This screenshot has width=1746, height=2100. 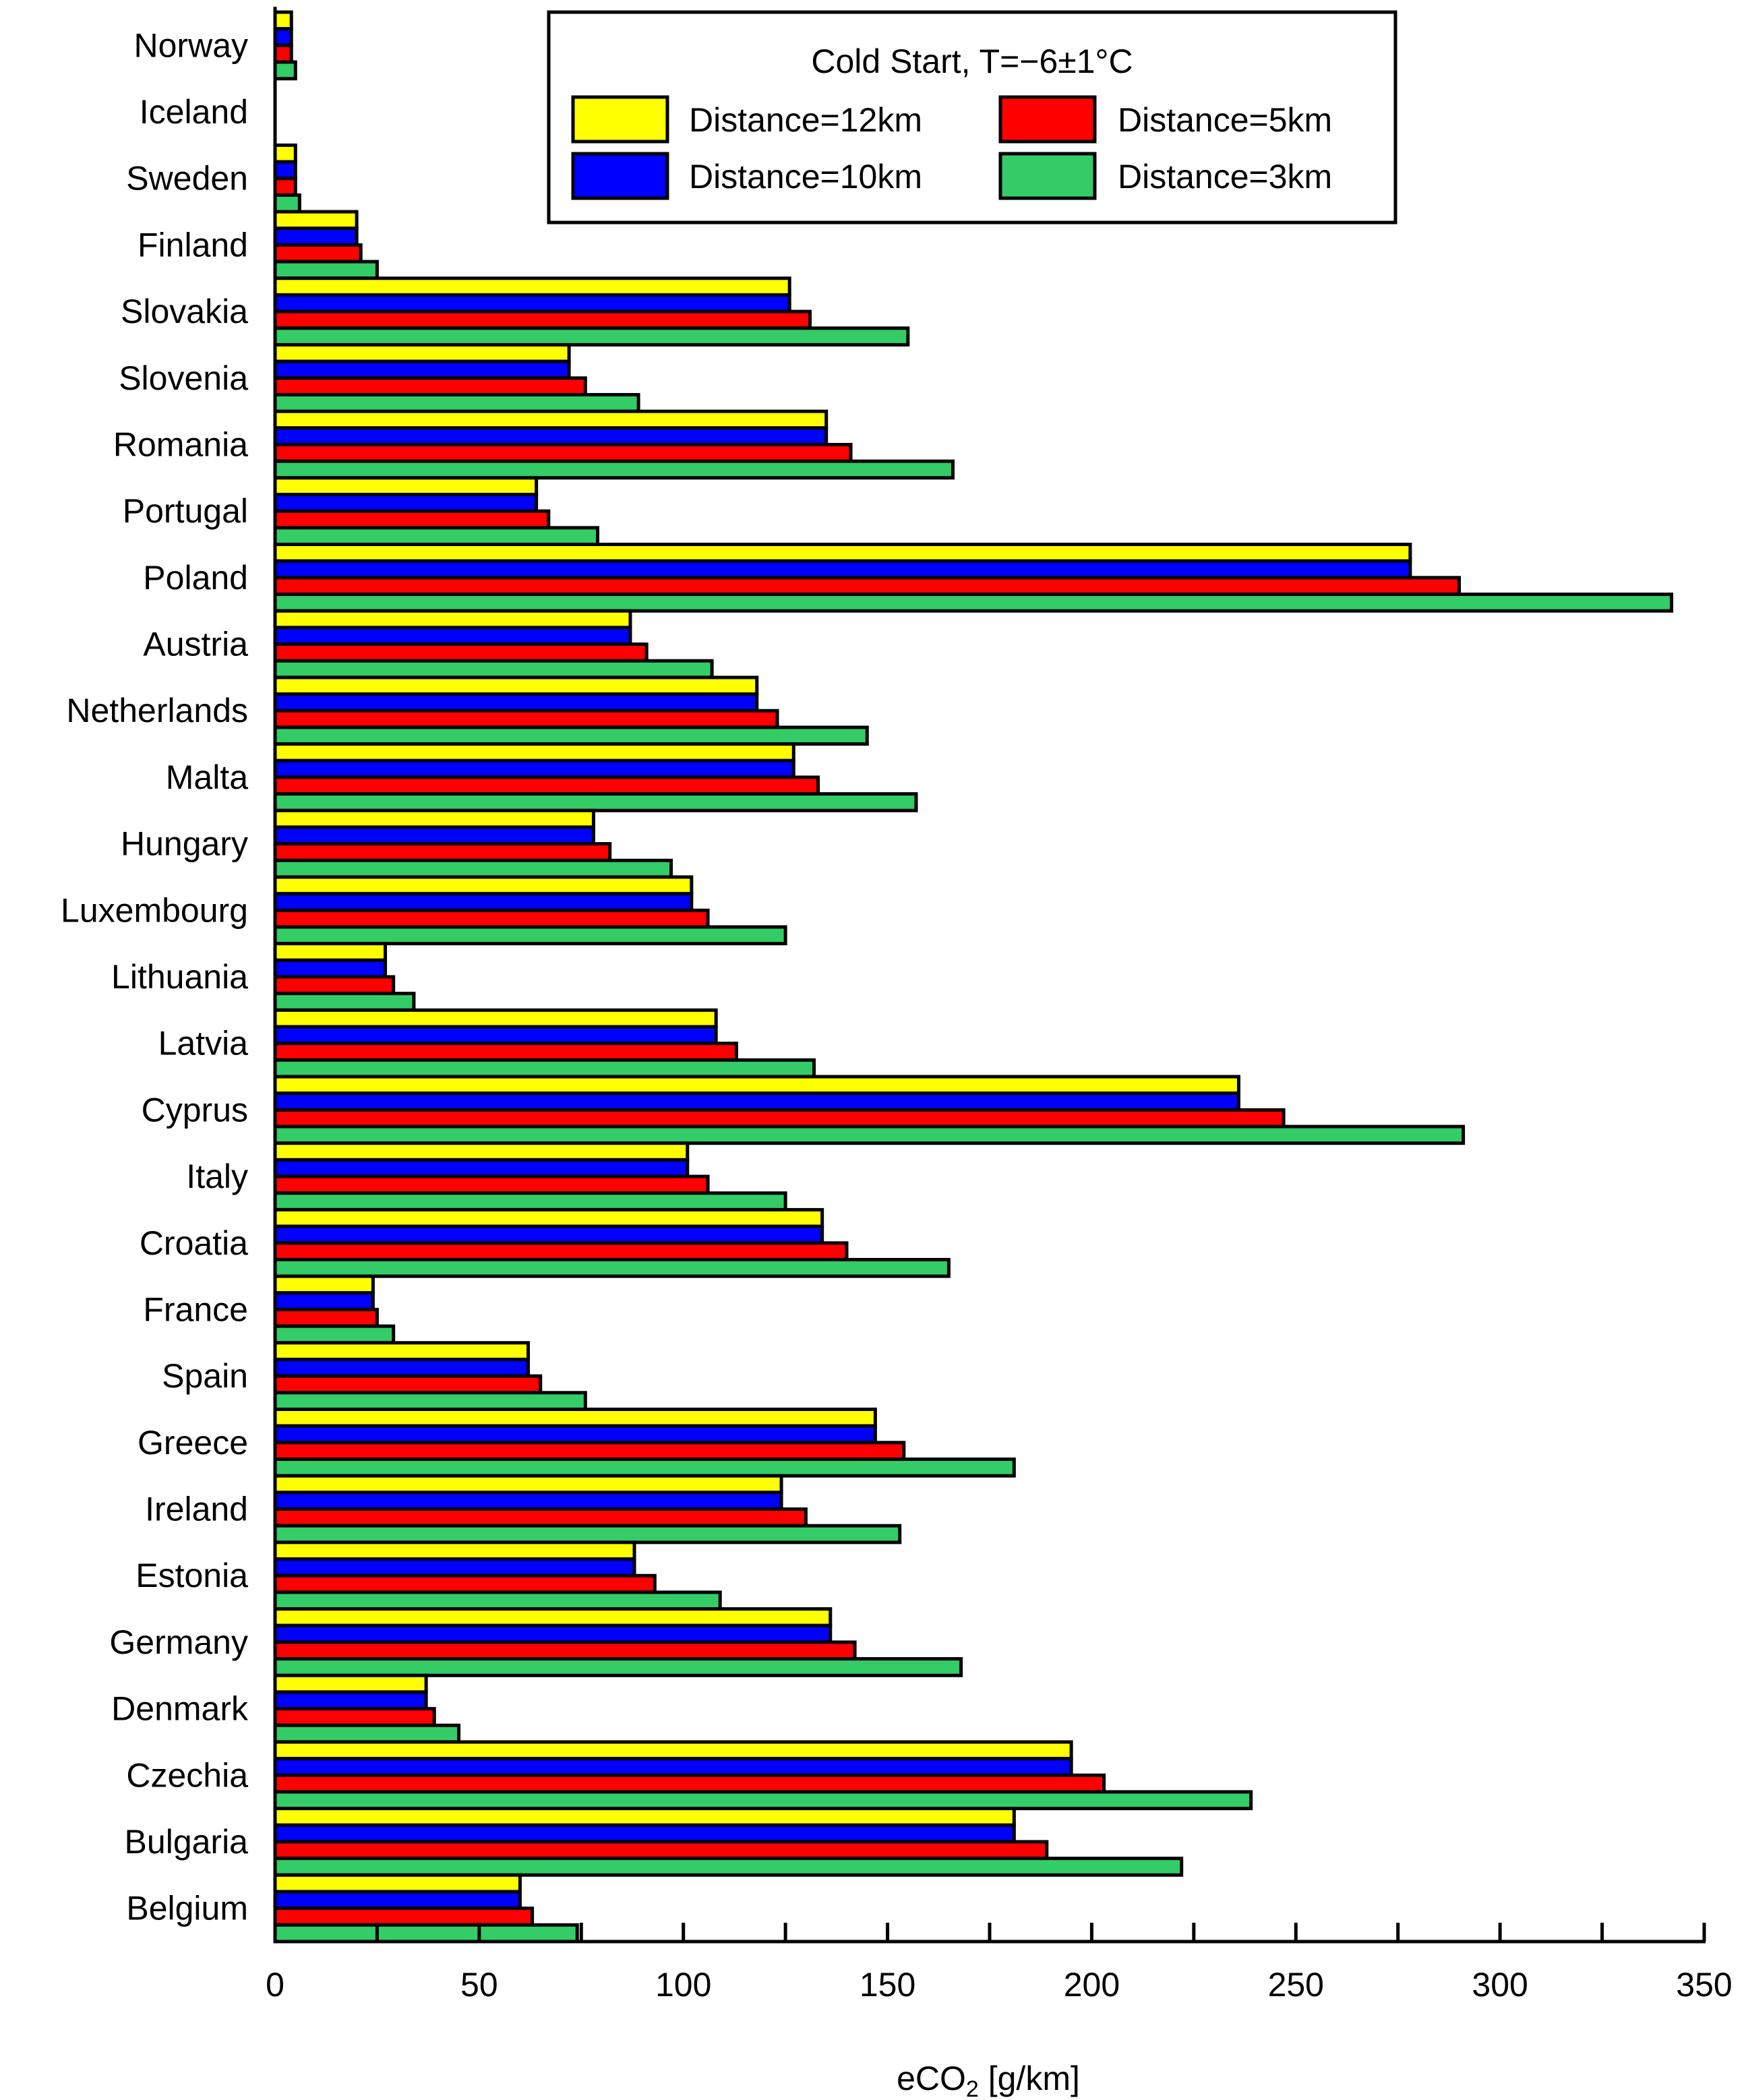 What do you see at coordinates (618, 1667) in the screenshot?
I see `bar-germany-distance-3km` at bounding box center [618, 1667].